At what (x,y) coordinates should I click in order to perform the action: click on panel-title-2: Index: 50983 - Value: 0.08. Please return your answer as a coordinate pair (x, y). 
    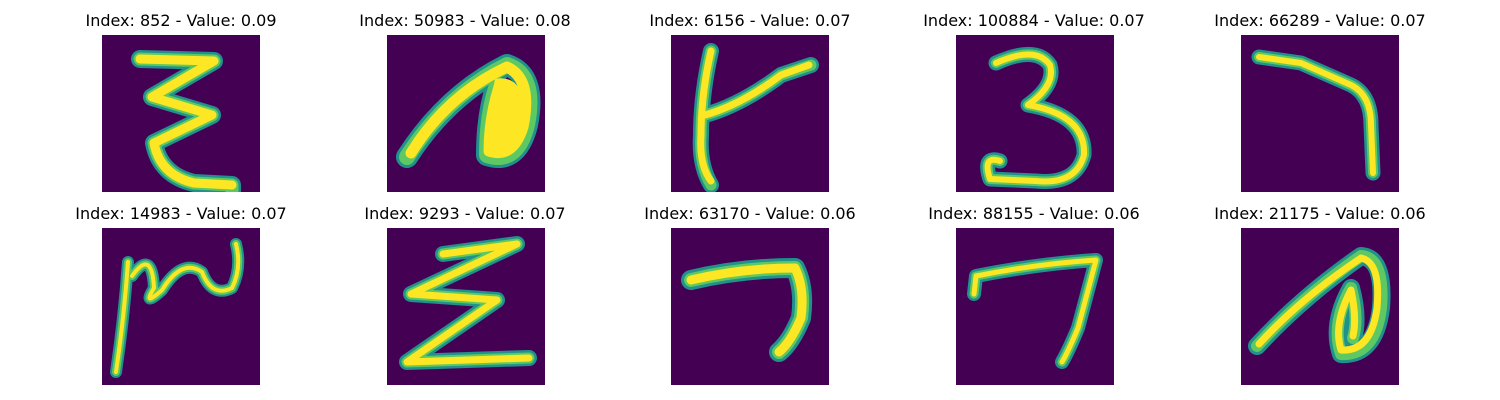
    Looking at the image, I should click on (465, 20).